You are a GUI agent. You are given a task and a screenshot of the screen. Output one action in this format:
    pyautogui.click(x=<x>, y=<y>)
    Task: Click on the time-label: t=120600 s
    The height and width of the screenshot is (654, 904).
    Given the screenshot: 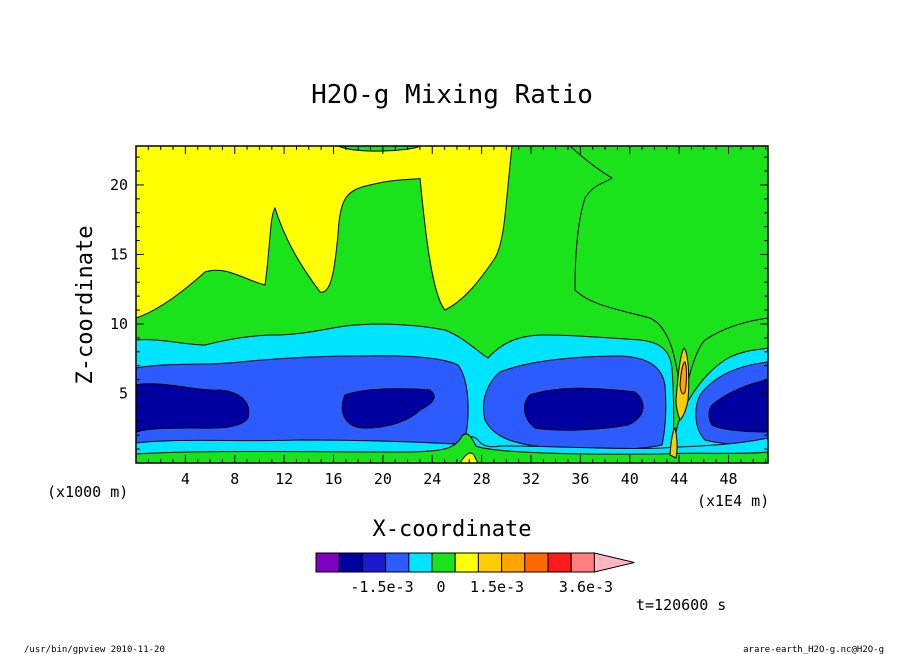 What is the action you would take?
    pyautogui.click(x=681, y=605)
    